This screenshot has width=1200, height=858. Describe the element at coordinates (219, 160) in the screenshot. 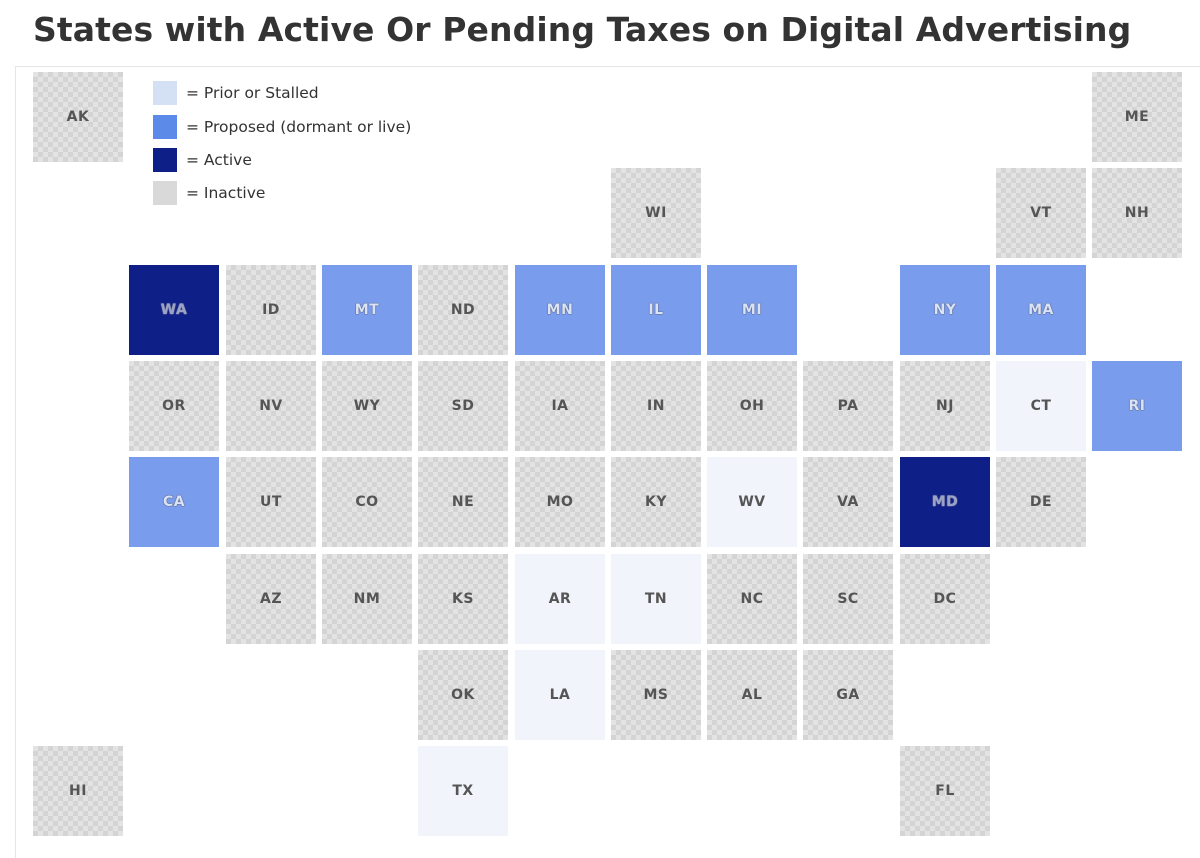

I see `legend-label: = Active` at that location.